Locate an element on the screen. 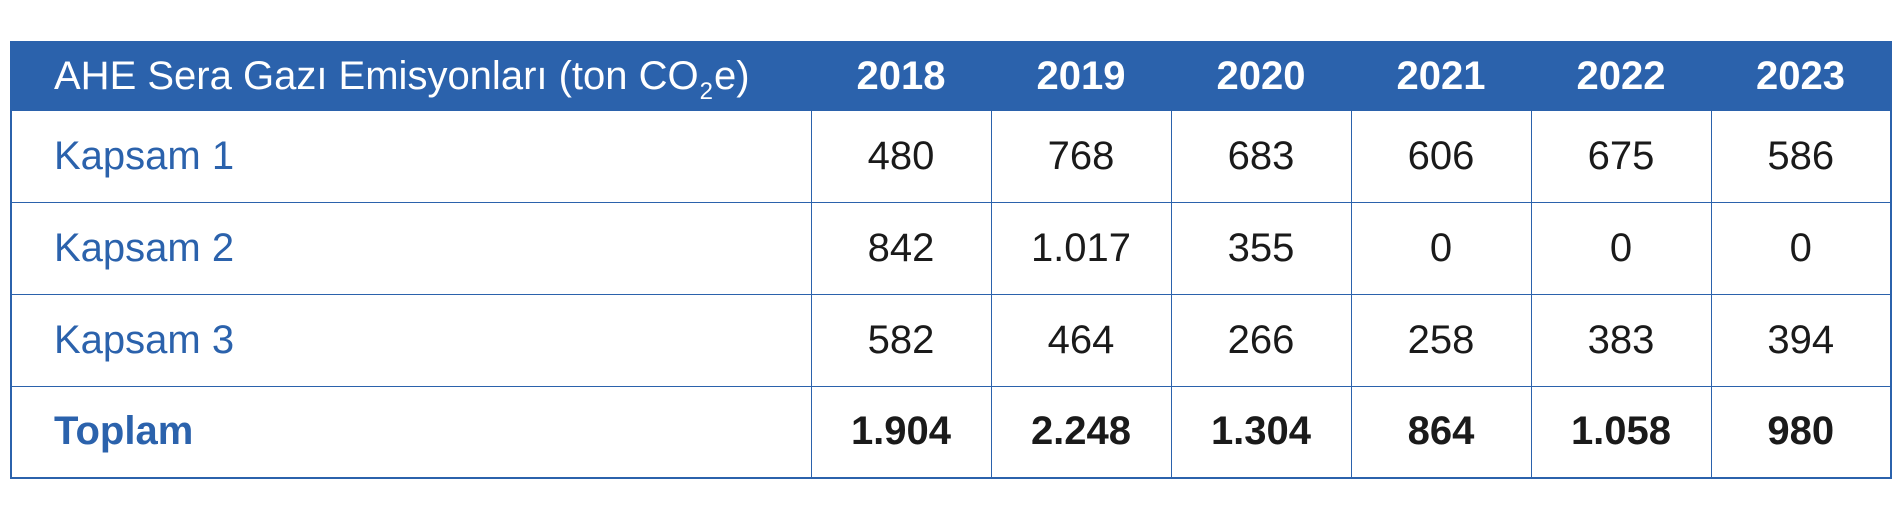  total-cell: 2.248 is located at coordinates (1081, 432).